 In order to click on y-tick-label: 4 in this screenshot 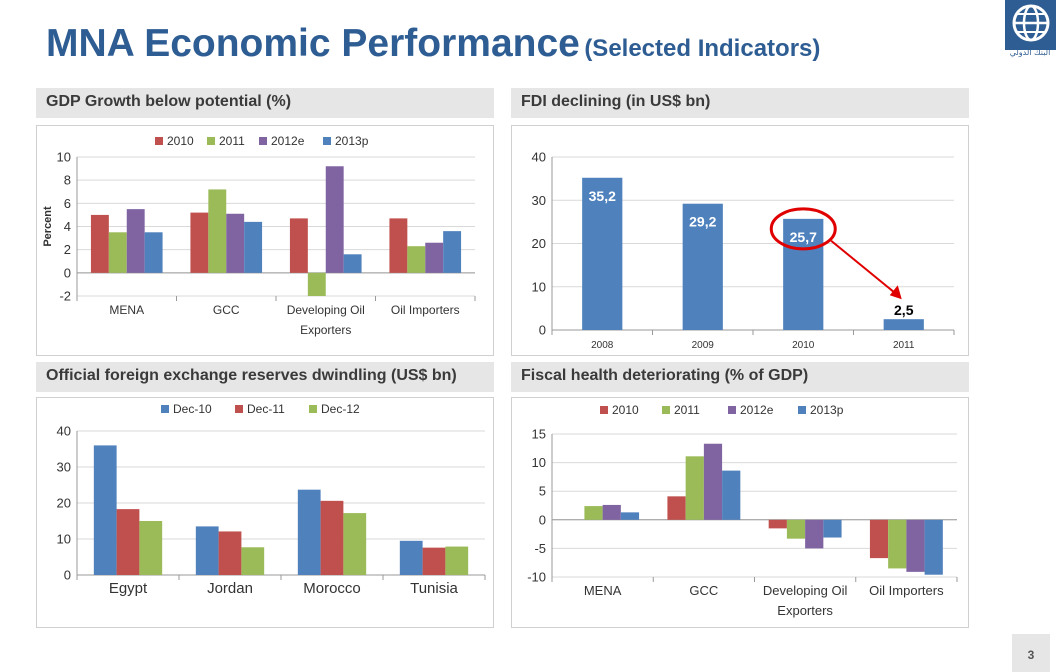, I will do `click(67, 226)`.